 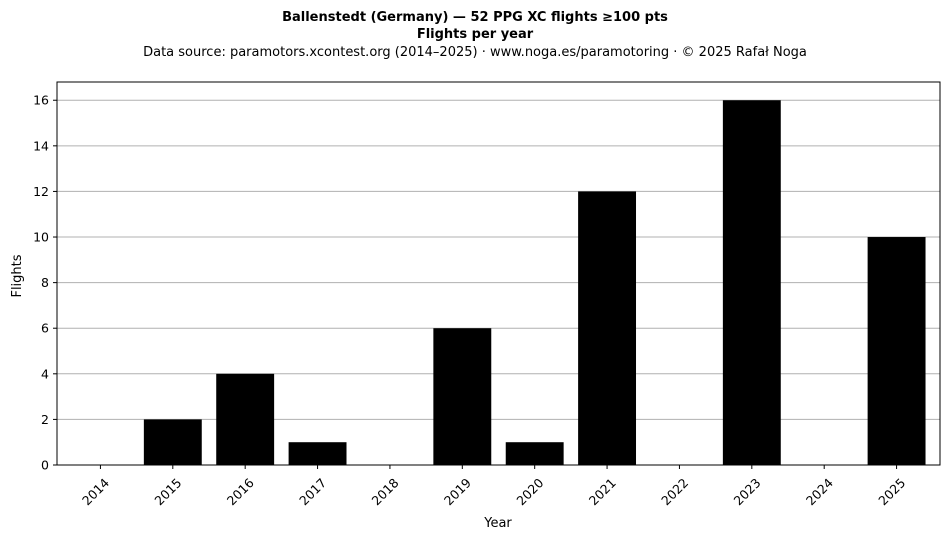 I want to click on x-tick-label: 2021, so click(x=602, y=491).